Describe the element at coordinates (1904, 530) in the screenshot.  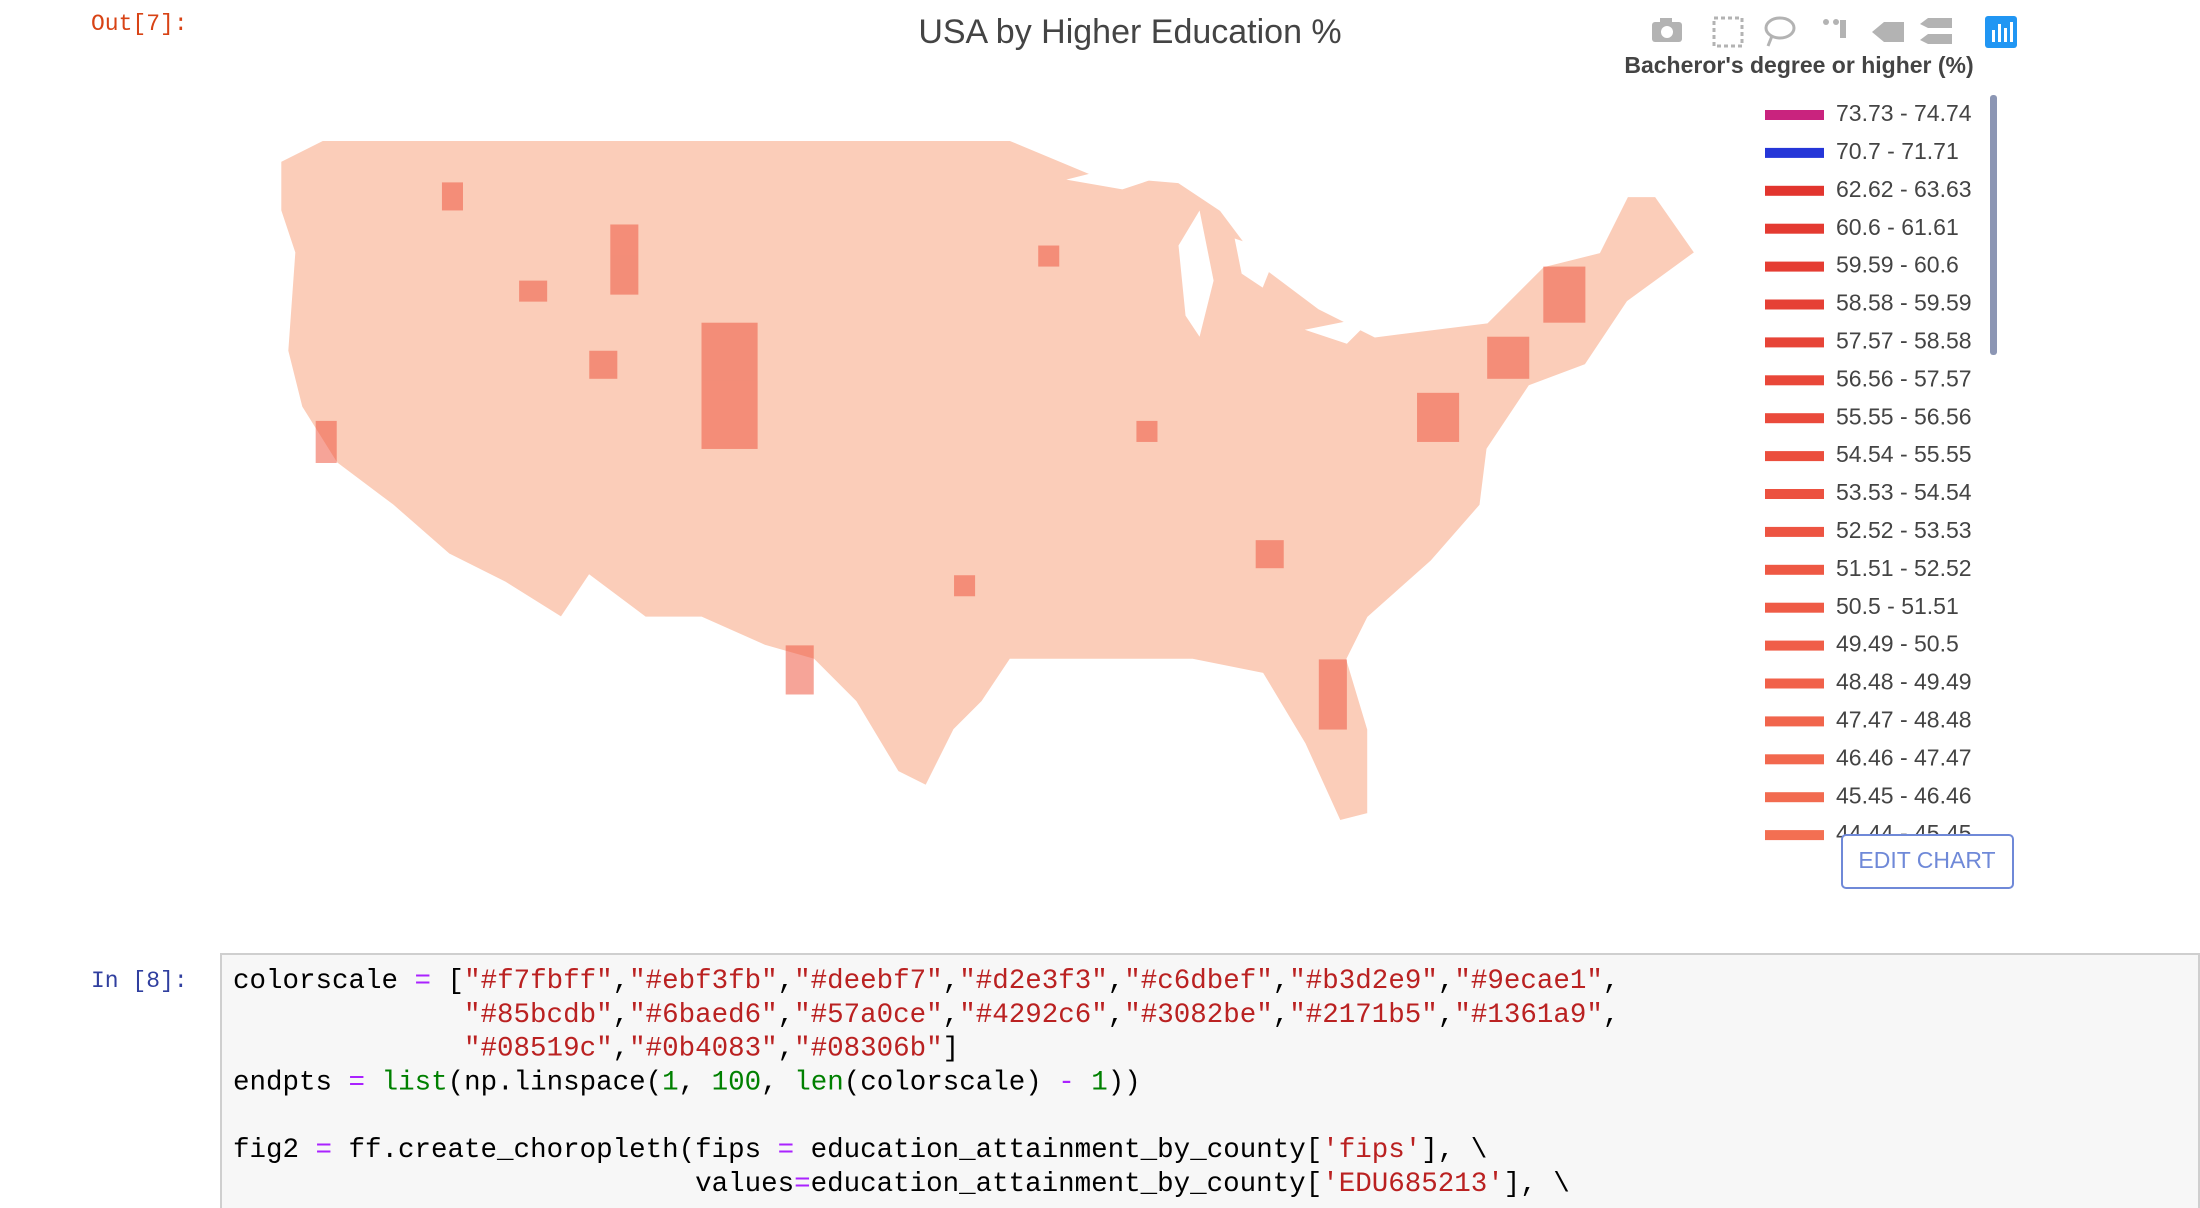
I see `legend-label: 52.52 - 53.53` at that location.